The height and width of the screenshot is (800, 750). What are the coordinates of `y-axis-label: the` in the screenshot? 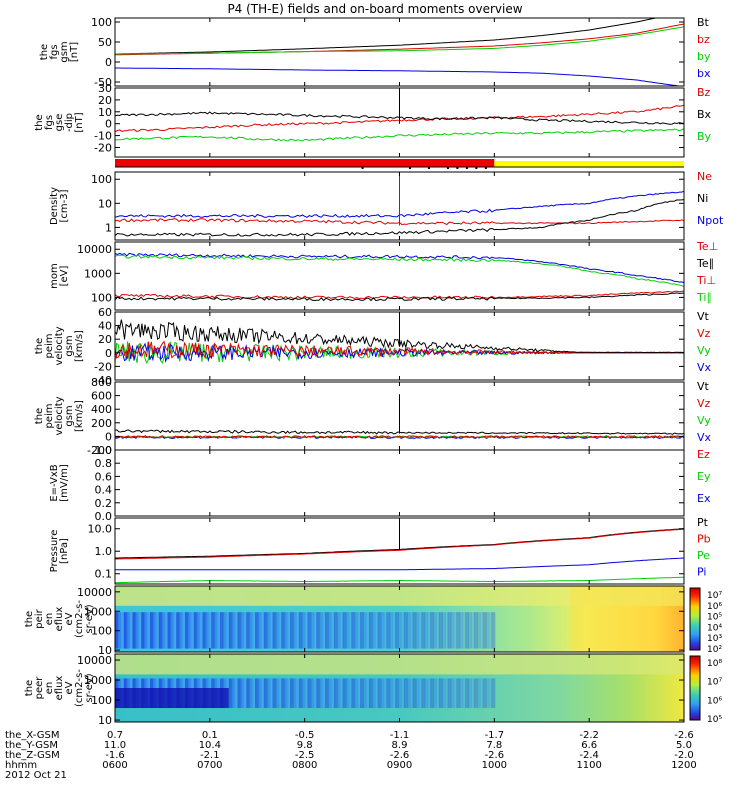 It's located at (39, 122).